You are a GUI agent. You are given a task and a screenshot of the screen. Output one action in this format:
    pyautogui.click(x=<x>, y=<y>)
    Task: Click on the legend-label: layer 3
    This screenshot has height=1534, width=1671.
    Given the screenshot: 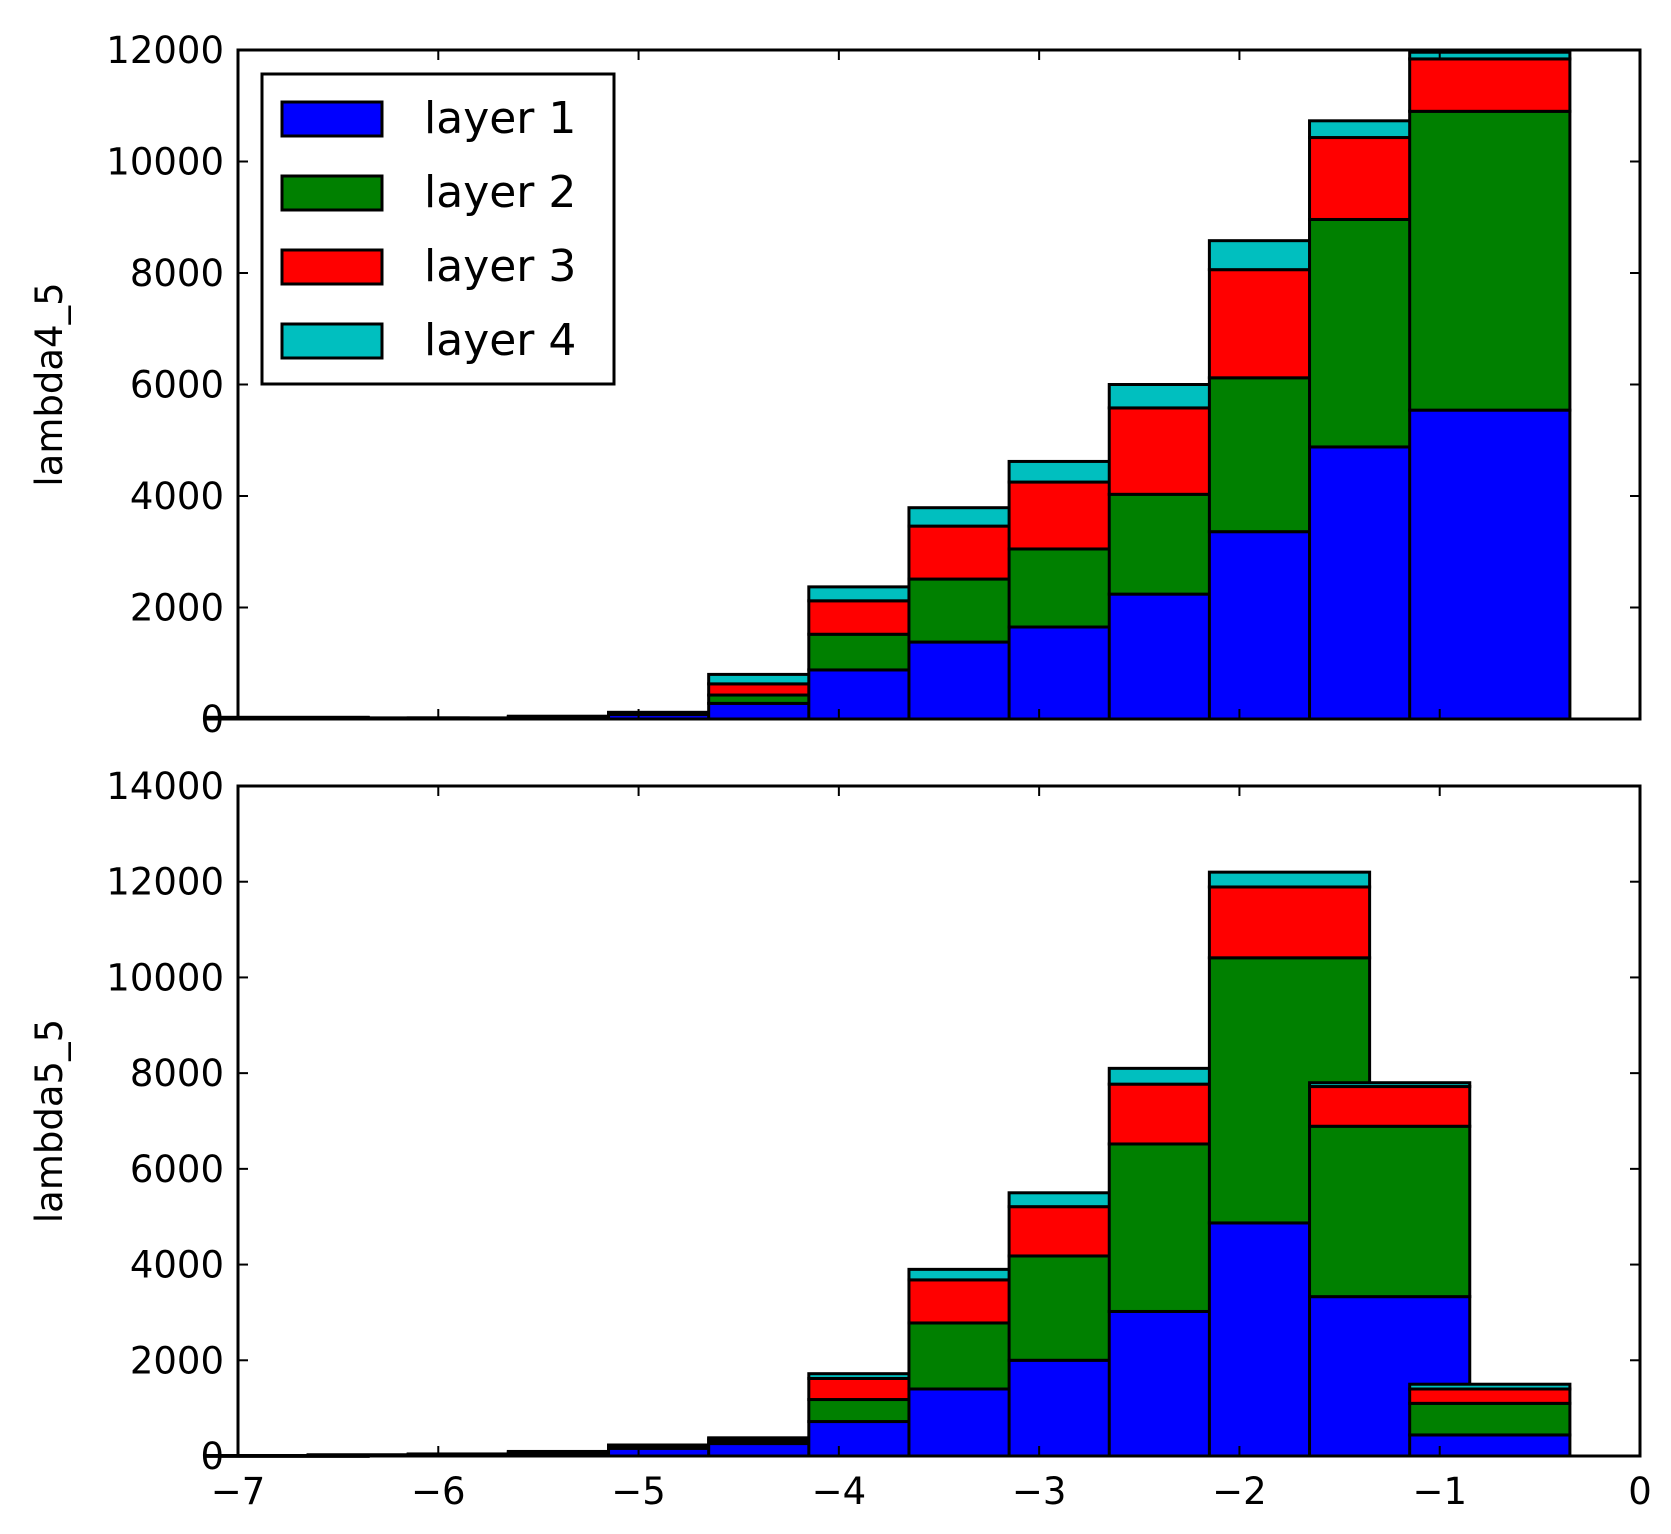 What is the action you would take?
    pyautogui.click(x=500, y=266)
    